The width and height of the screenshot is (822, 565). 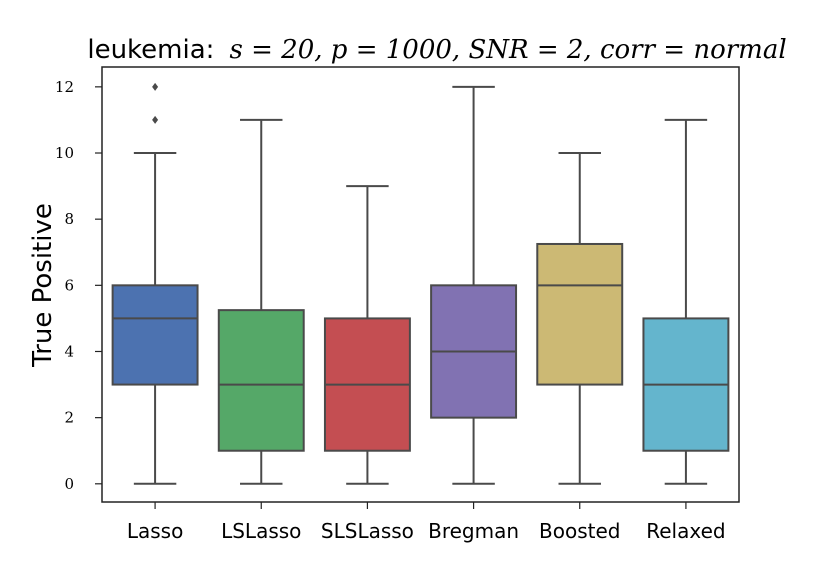 I want to click on y-tick-label: 6, so click(x=69, y=285).